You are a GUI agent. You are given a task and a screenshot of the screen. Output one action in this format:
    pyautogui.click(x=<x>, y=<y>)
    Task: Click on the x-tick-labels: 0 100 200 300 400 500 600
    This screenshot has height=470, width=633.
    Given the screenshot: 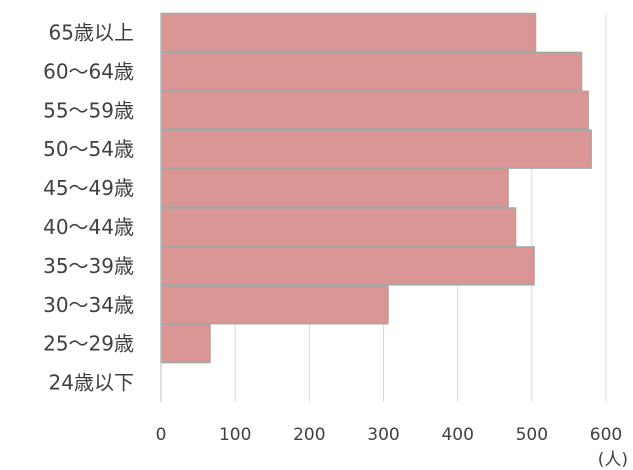 What is the action you would take?
    pyautogui.click(x=389, y=435)
    